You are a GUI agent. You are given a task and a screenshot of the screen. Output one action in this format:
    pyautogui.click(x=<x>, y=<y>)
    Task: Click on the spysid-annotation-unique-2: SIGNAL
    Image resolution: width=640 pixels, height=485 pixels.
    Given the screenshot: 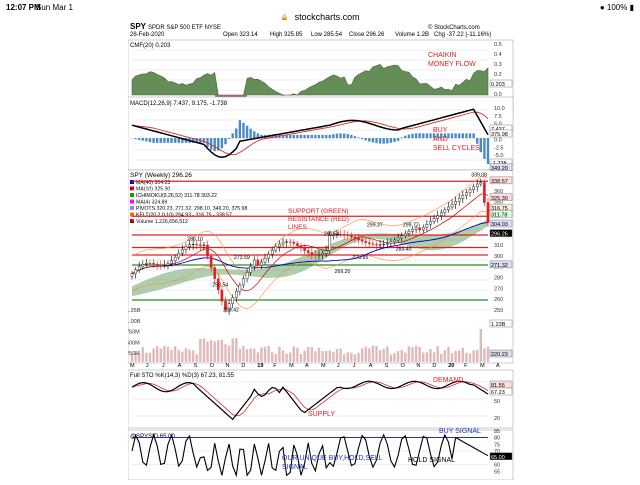 What is the action you would take?
    pyautogui.click(x=295, y=467)
    